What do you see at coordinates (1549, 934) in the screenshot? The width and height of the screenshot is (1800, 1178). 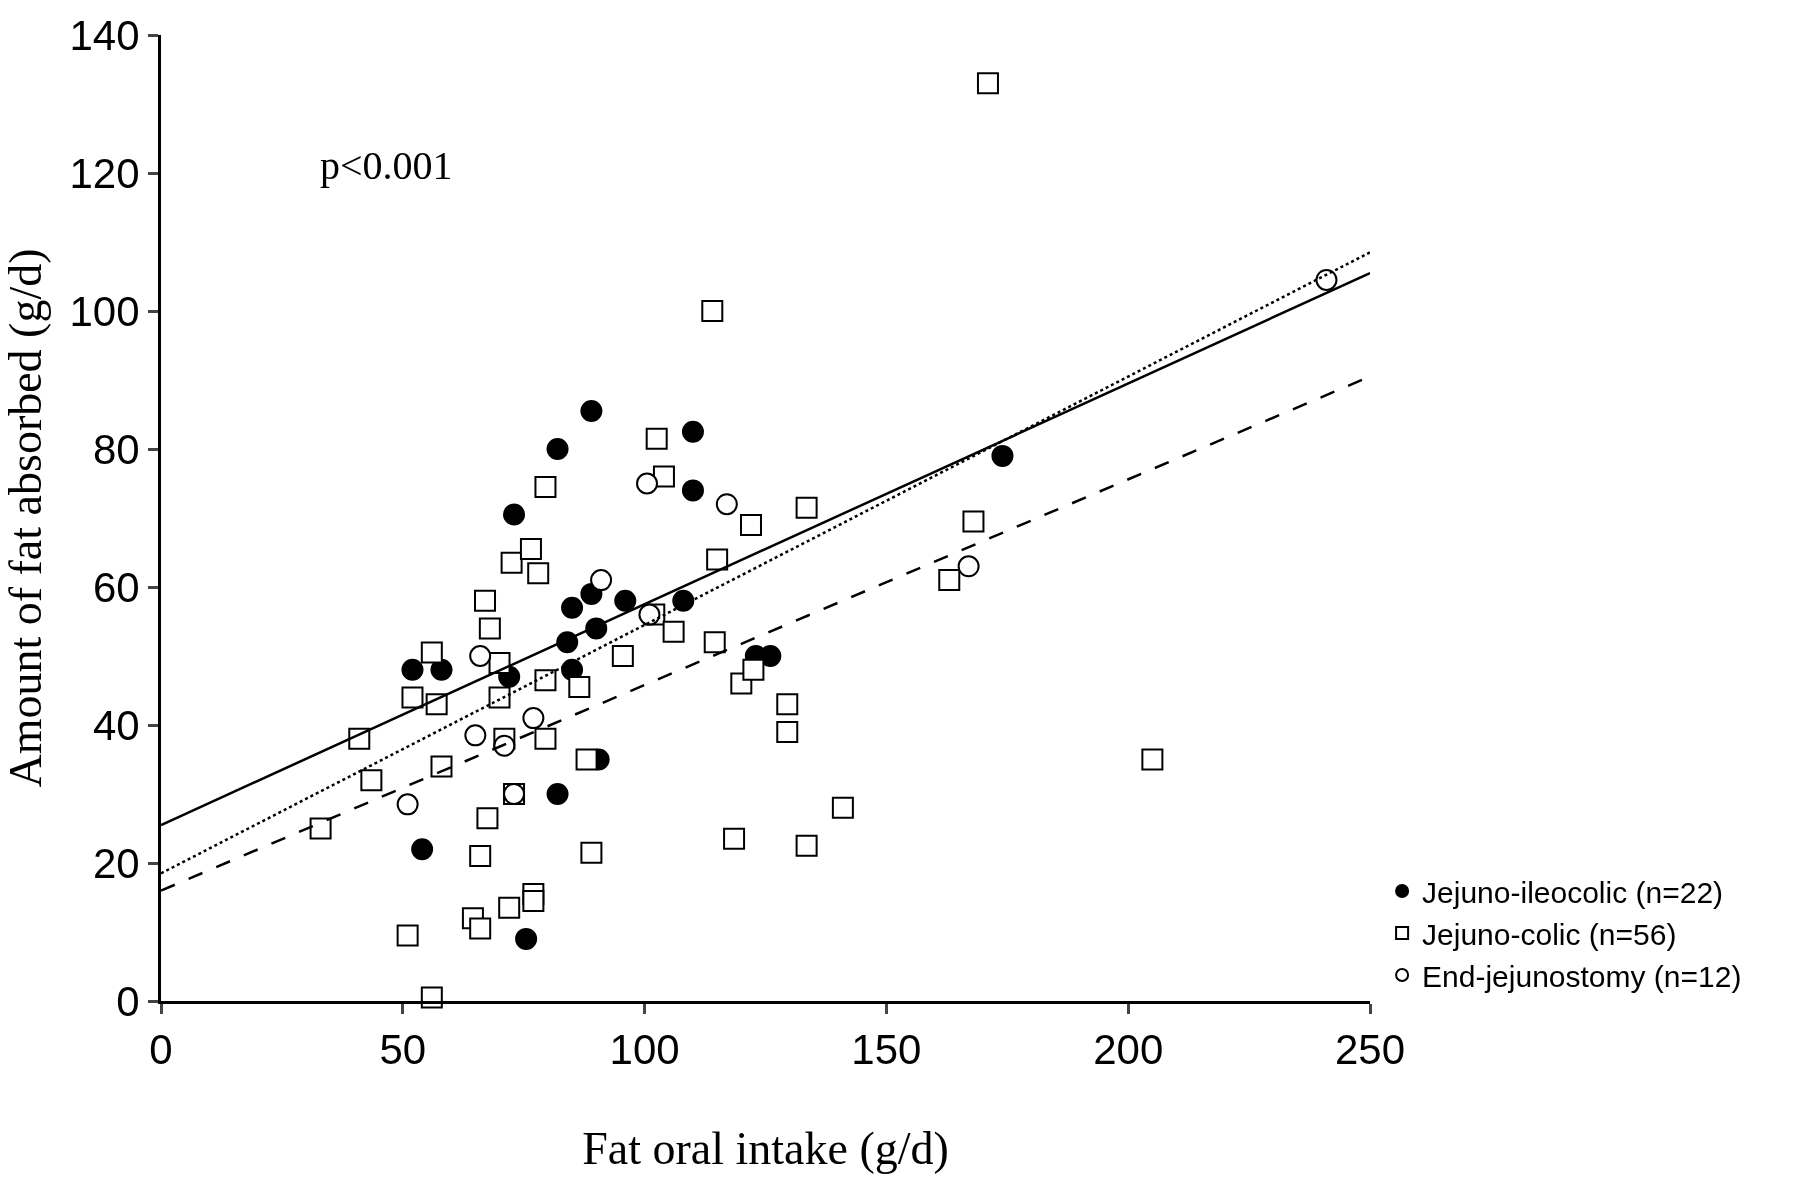 I see `legend-label: Jejuno-colic (n=56)` at bounding box center [1549, 934].